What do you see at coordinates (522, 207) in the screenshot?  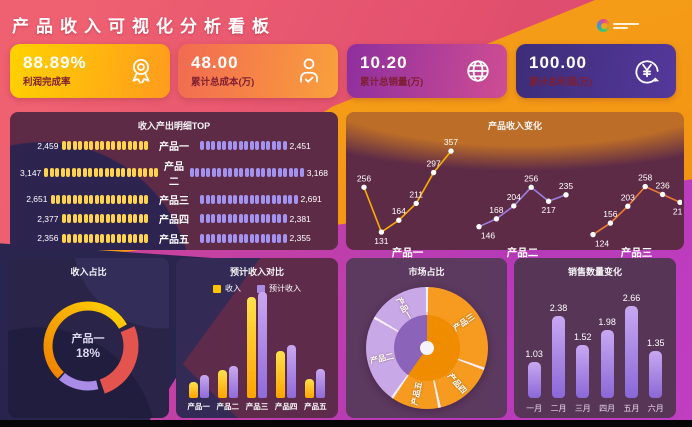 I see `line-series` at bounding box center [522, 207].